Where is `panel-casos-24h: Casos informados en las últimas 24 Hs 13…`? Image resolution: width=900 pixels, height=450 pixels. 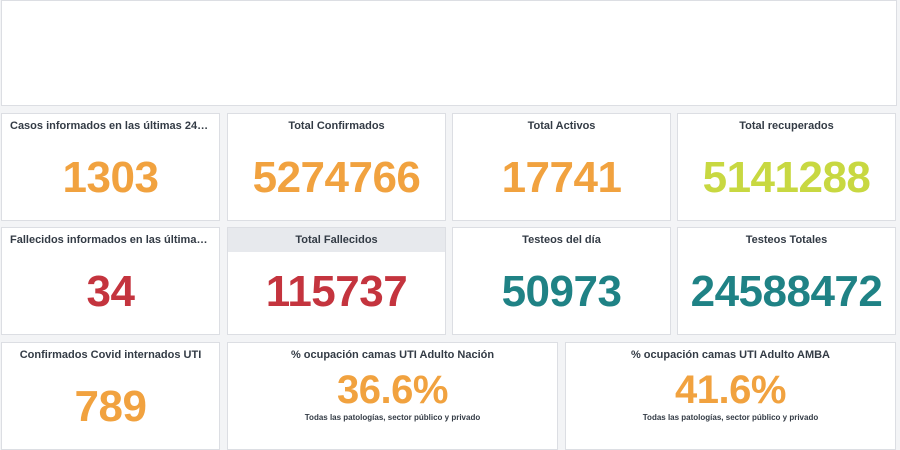
panel-casos-24h: Casos informados en las últimas 24 Hs 13… is located at coordinates (110, 167).